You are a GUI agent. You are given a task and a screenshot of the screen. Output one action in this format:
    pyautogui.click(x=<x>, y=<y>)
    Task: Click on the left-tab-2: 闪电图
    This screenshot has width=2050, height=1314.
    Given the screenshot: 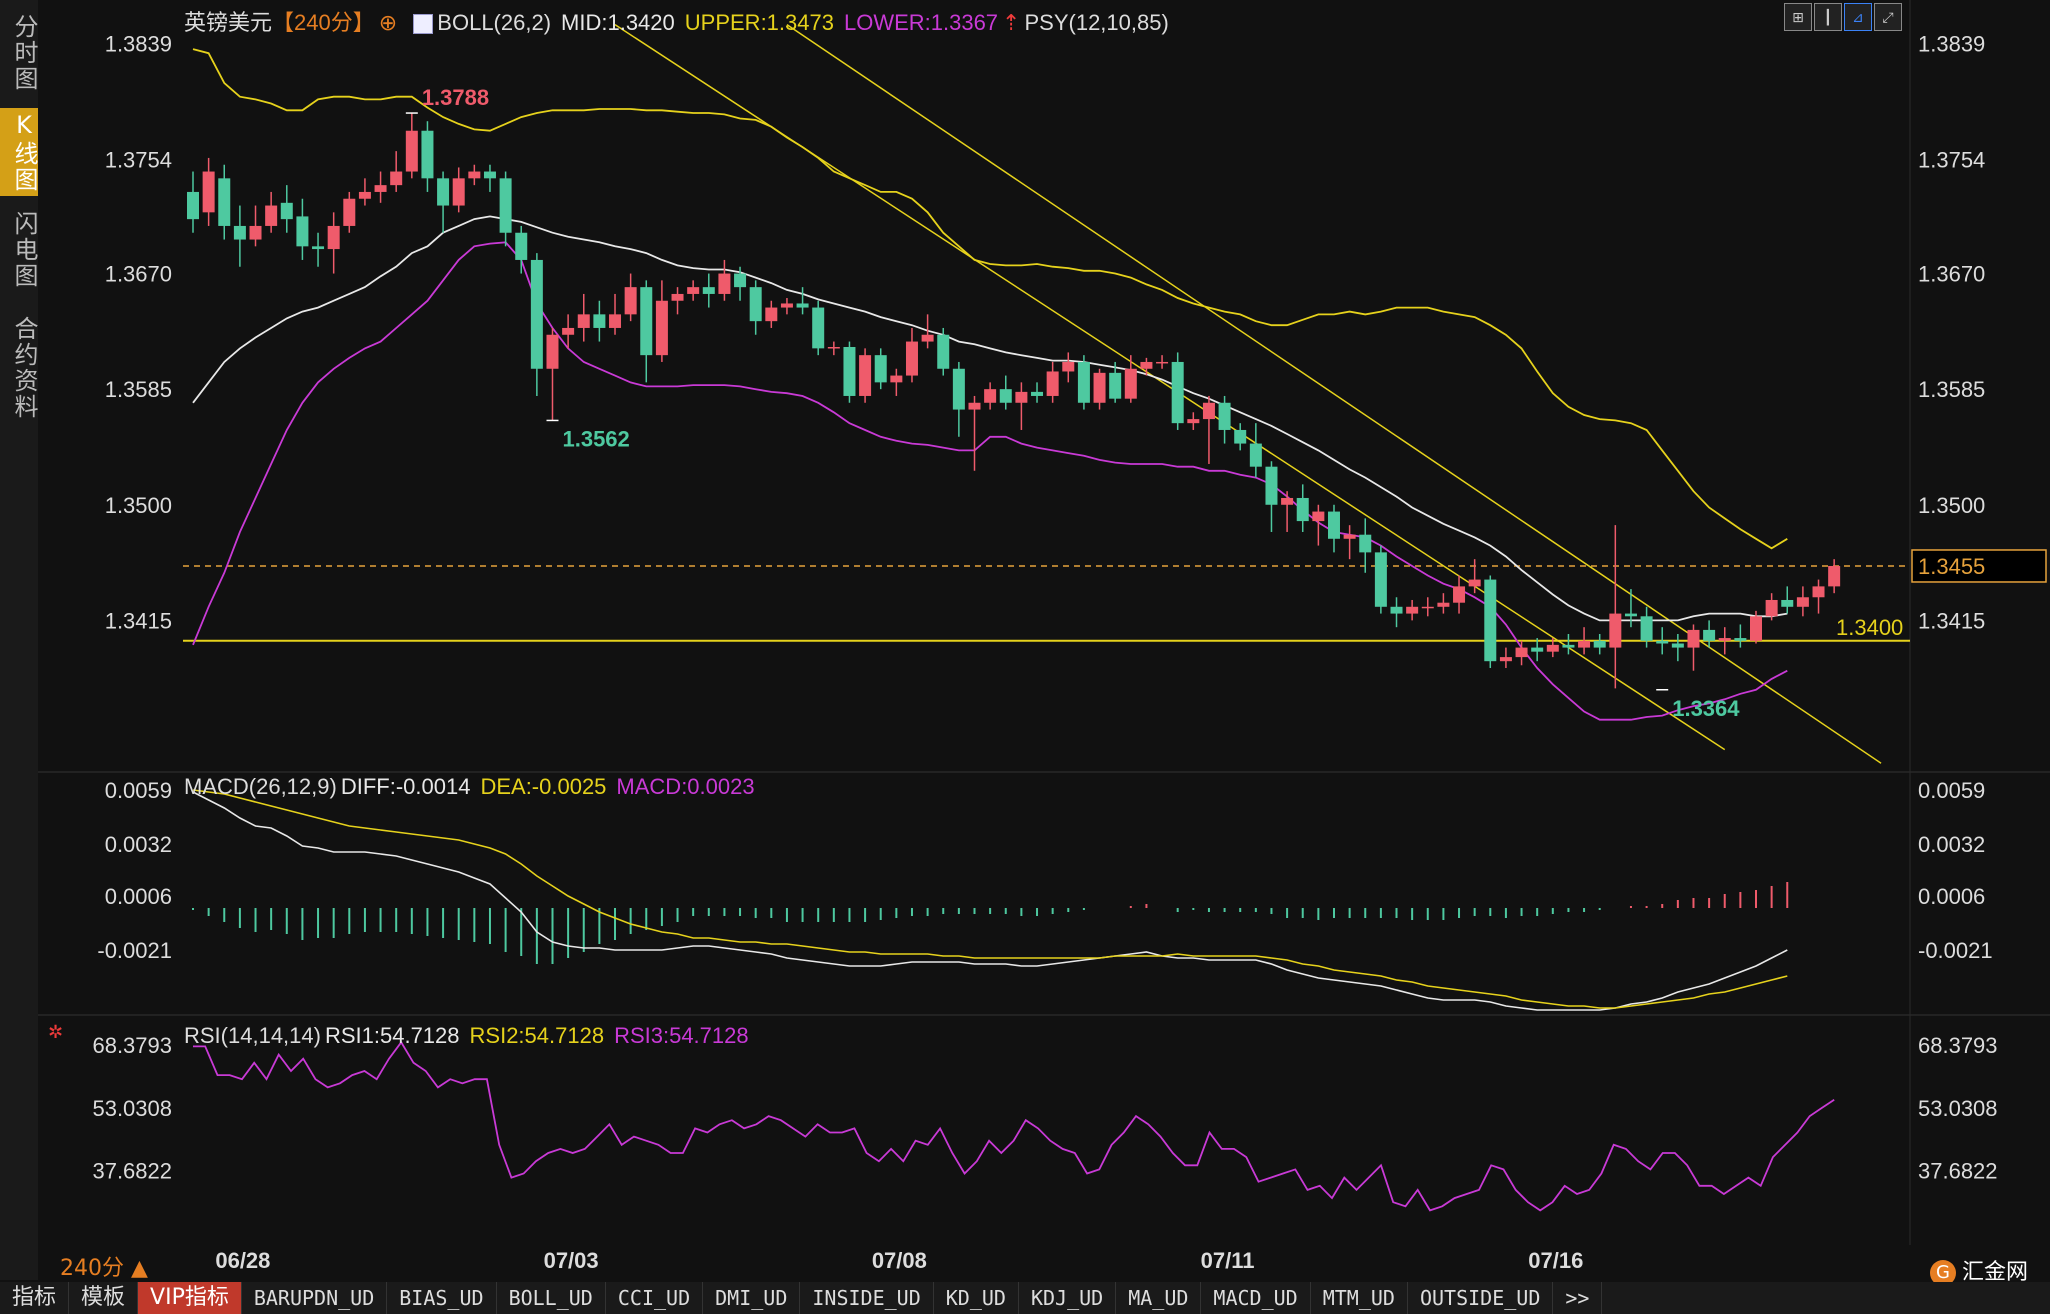 What is the action you would take?
    pyautogui.click(x=24, y=250)
    